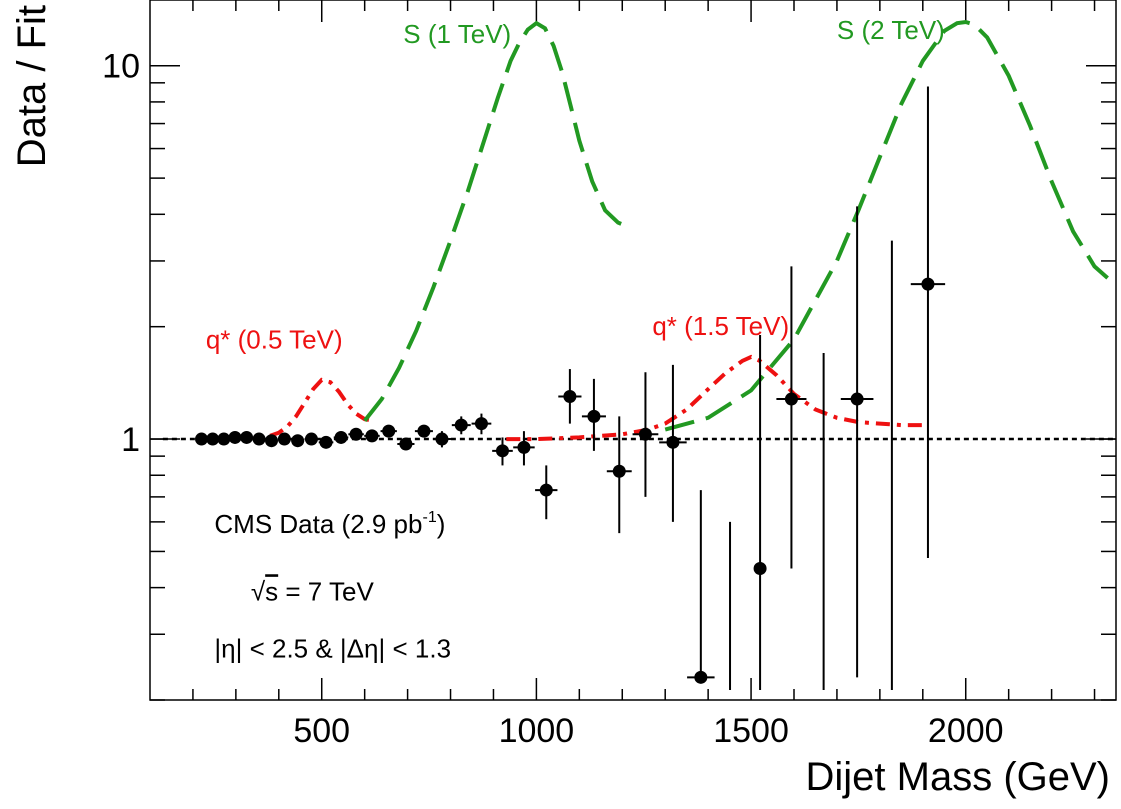 The height and width of the screenshot is (809, 1121). Describe the element at coordinates (329, 524) in the screenshot. I see `annotation: CMS Data (2.9 pb-1)` at that location.